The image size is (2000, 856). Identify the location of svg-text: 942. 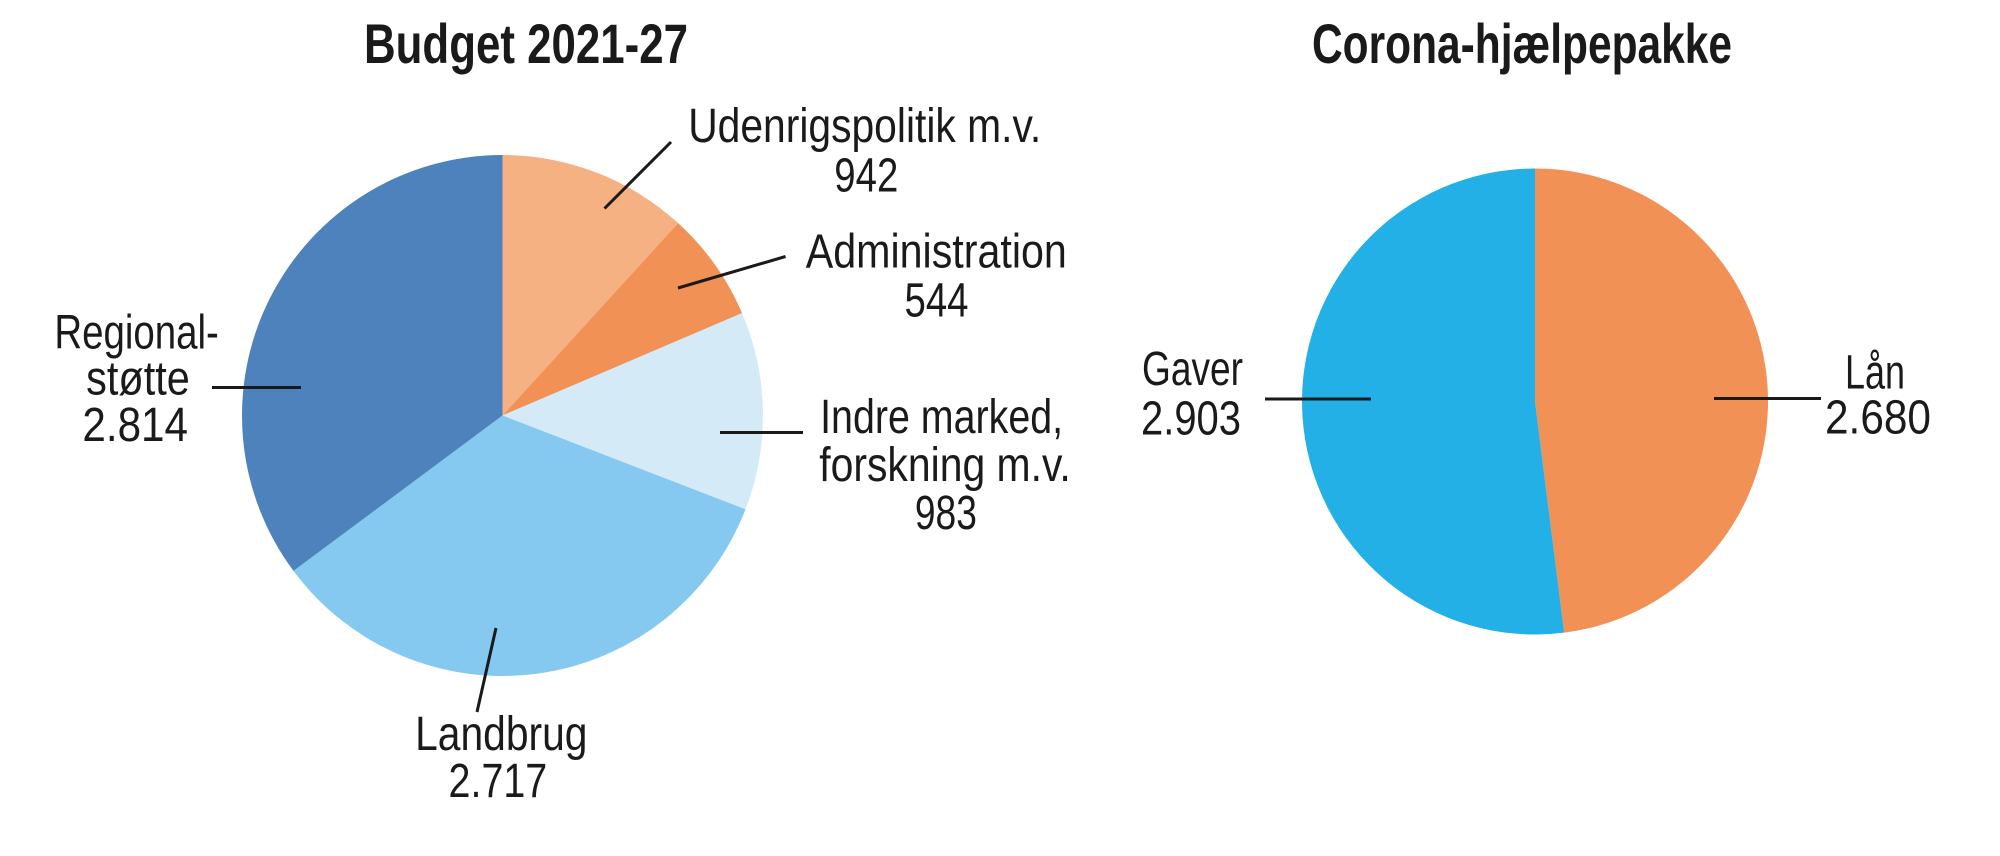
(866, 176).